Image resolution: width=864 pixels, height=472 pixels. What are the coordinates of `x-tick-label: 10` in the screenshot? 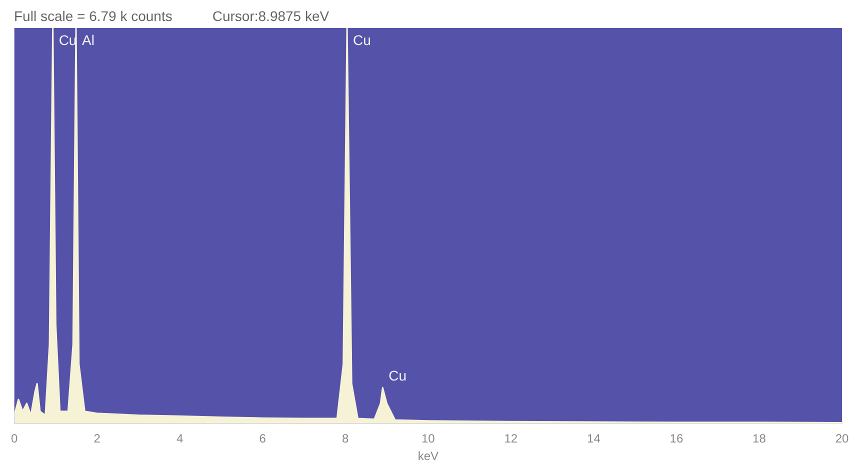 It's located at (428, 439).